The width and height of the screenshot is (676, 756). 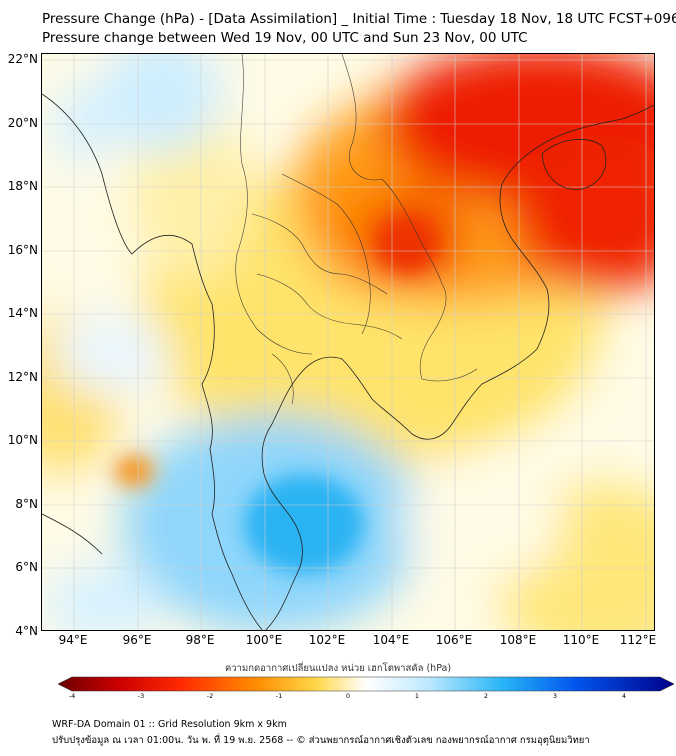 What do you see at coordinates (210, 696) in the screenshot?
I see `colorbar-tick: -2` at bounding box center [210, 696].